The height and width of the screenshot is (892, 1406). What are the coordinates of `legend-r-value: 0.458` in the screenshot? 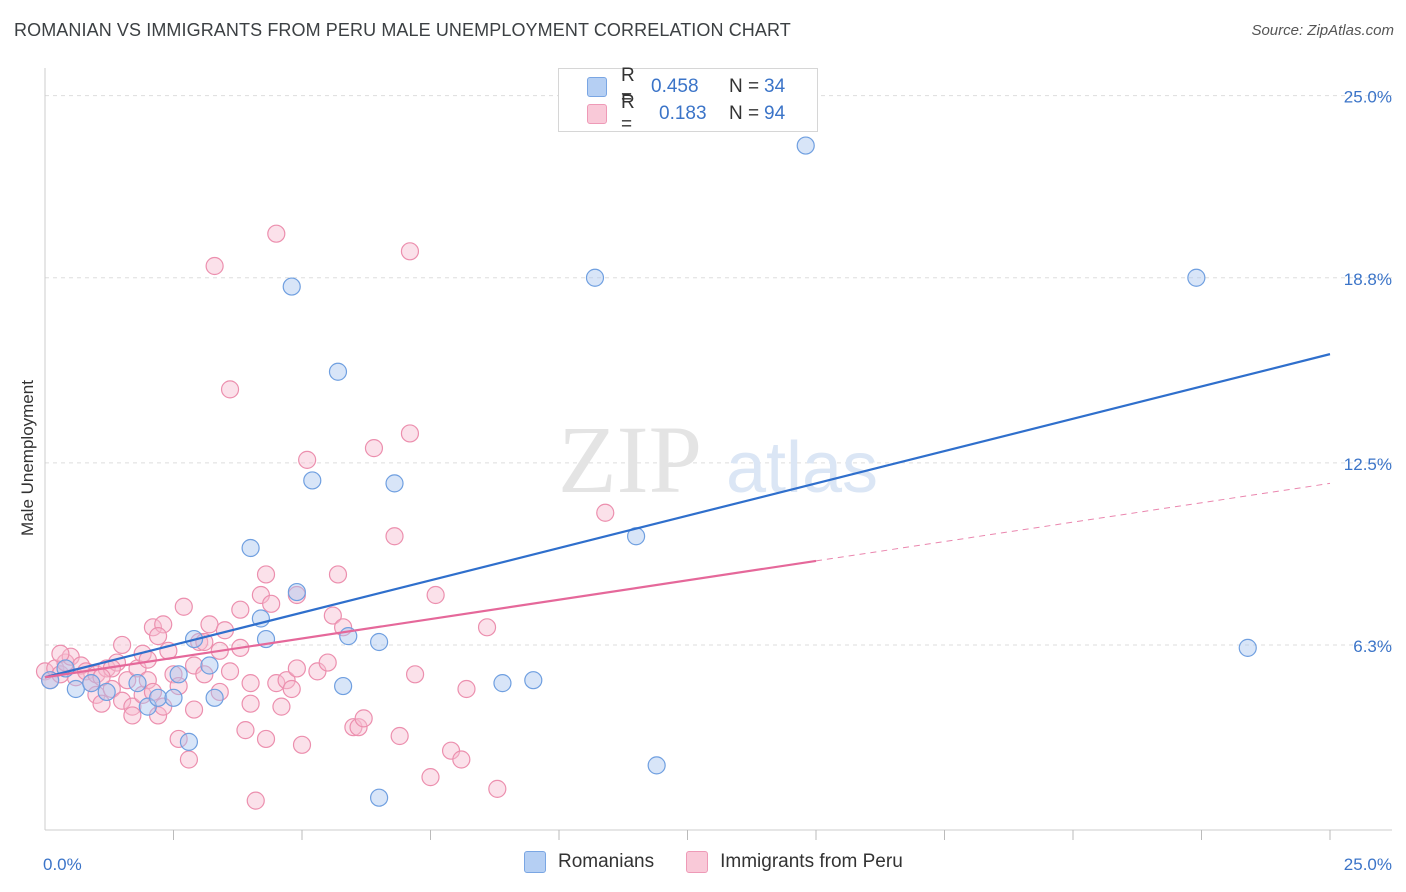 It's located at (675, 86).